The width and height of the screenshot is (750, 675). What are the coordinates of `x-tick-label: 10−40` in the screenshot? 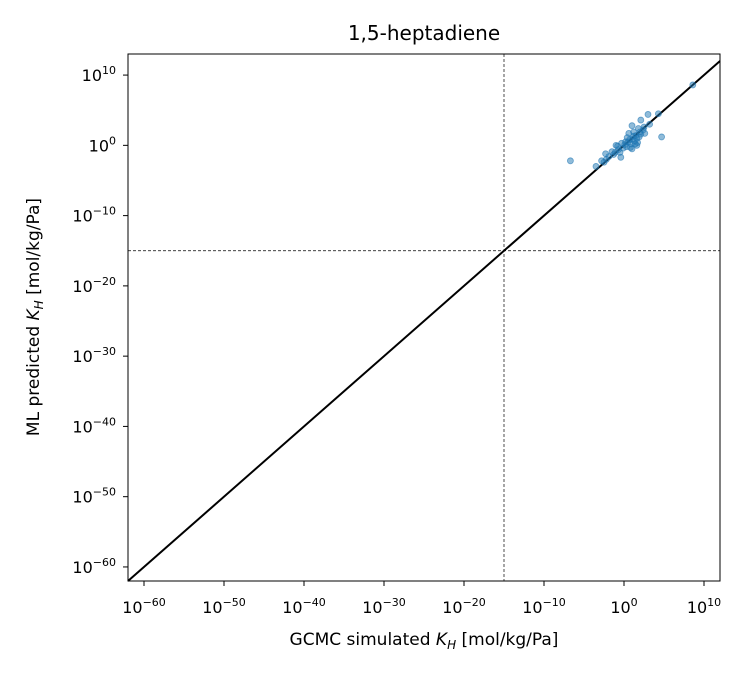 It's located at (304, 606).